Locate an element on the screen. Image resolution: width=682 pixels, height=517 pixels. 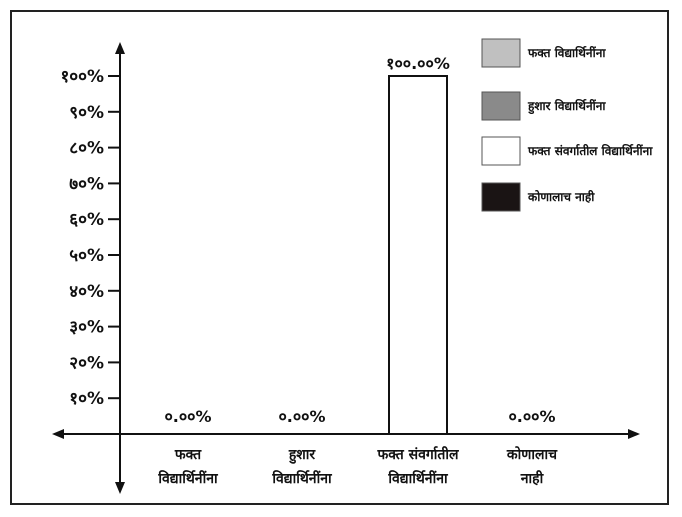
legend-label: फक्त विद्यार्थिनींना is located at coordinates (566, 52).